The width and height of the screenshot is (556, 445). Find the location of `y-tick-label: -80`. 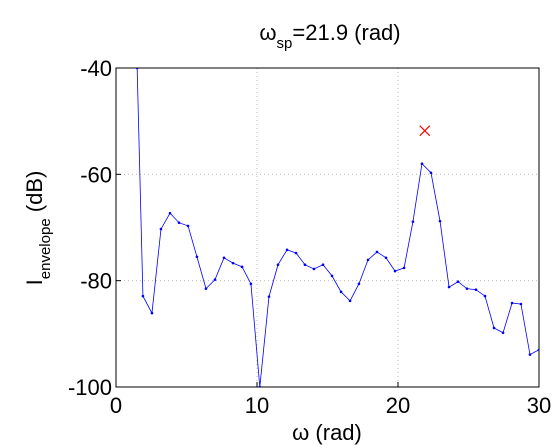

y-tick-label: -80 is located at coordinates (96, 281).